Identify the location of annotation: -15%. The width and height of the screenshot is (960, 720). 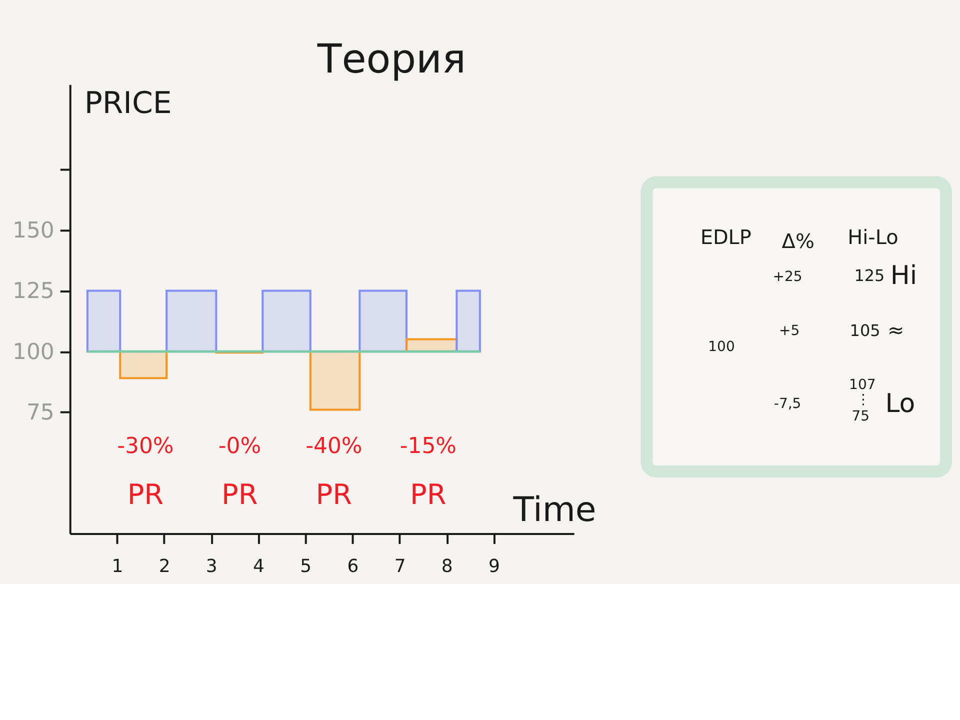
(428, 446).